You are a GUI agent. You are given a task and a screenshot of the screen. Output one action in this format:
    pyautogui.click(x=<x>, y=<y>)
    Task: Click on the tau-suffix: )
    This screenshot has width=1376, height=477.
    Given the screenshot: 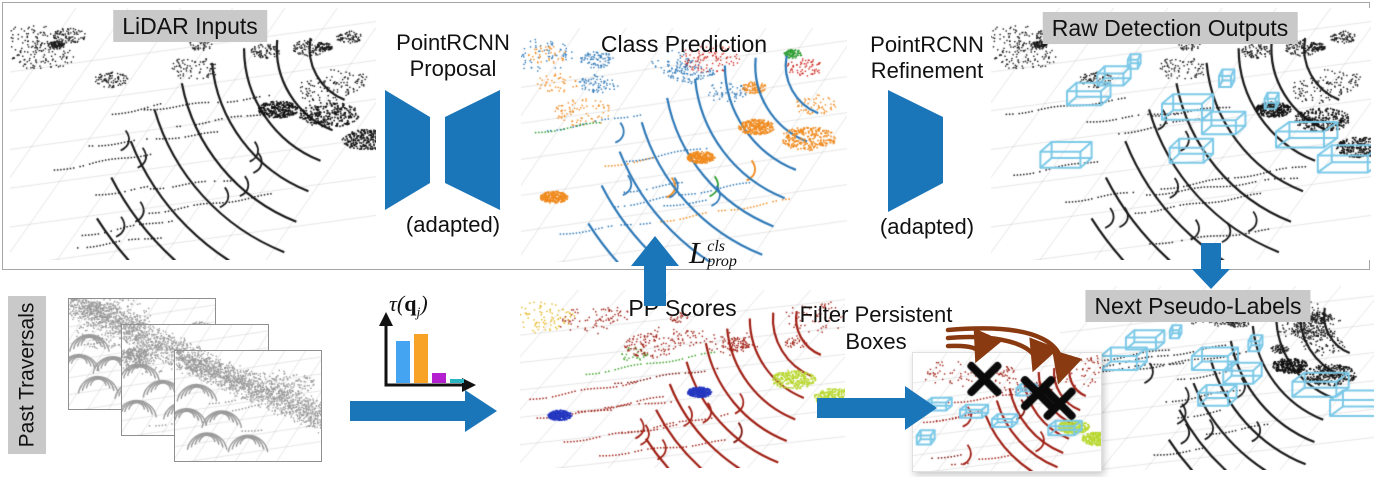 What is the action you would take?
    pyautogui.click(x=424, y=303)
    